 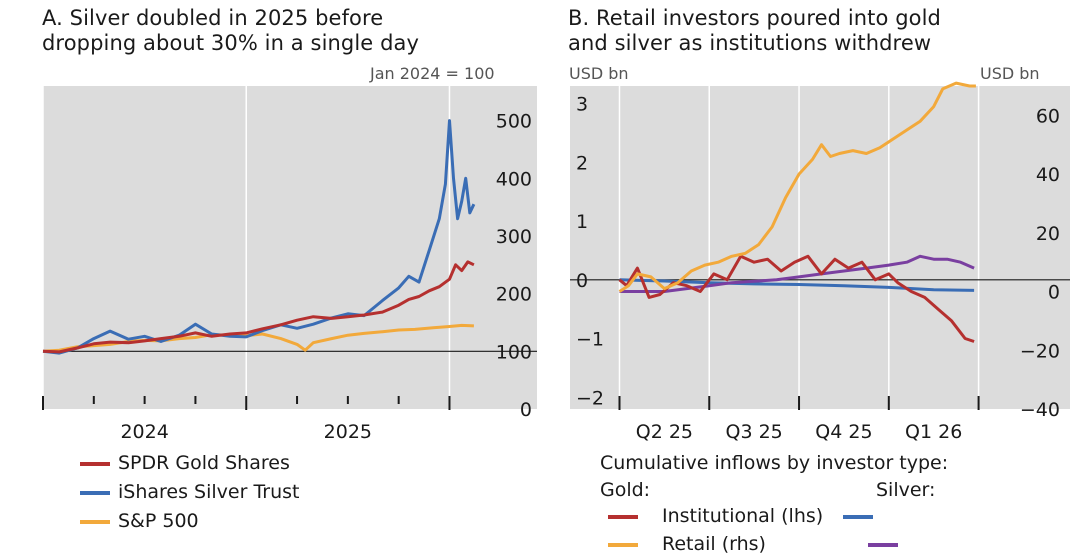 What do you see at coordinates (582, 105) in the screenshot?
I see `panel-b-ytick-lhs-3: 3` at bounding box center [582, 105].